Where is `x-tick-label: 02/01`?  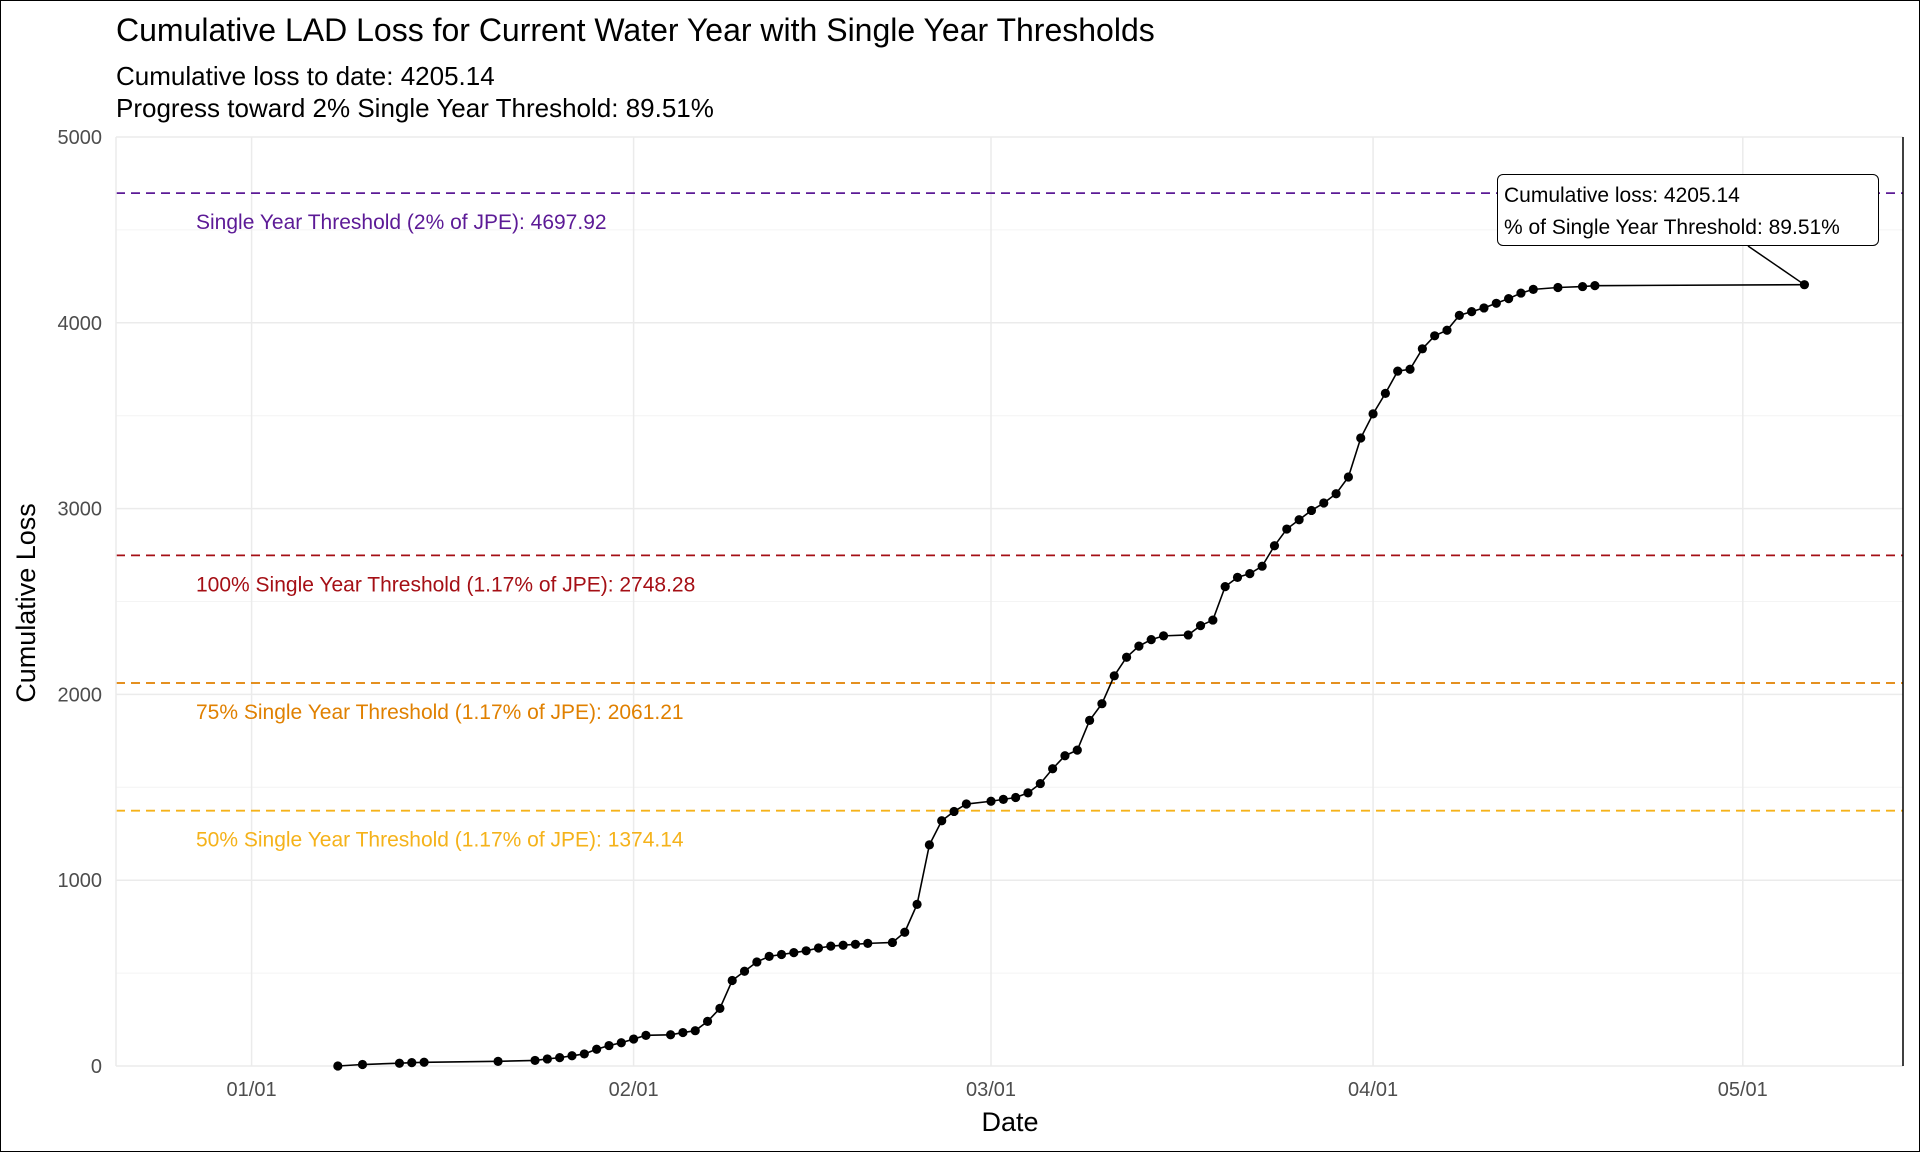 x-tick-label: 02/01 is located at coordinates (634, 1090).